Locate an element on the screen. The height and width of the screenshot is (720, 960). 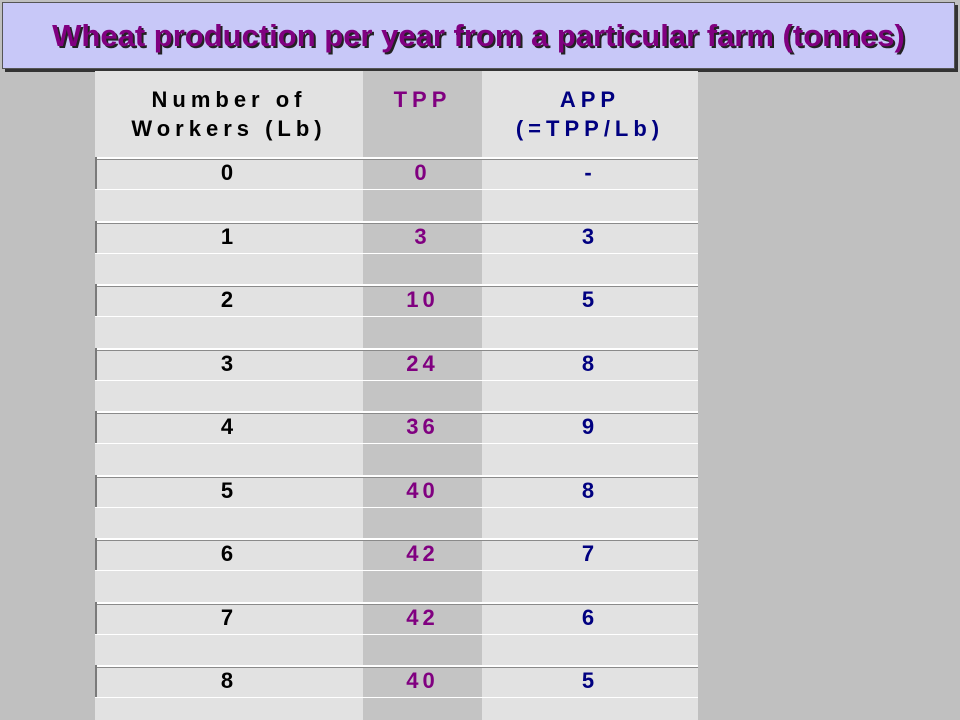
workers-cell: 3 is located at coordinates (229, 363).